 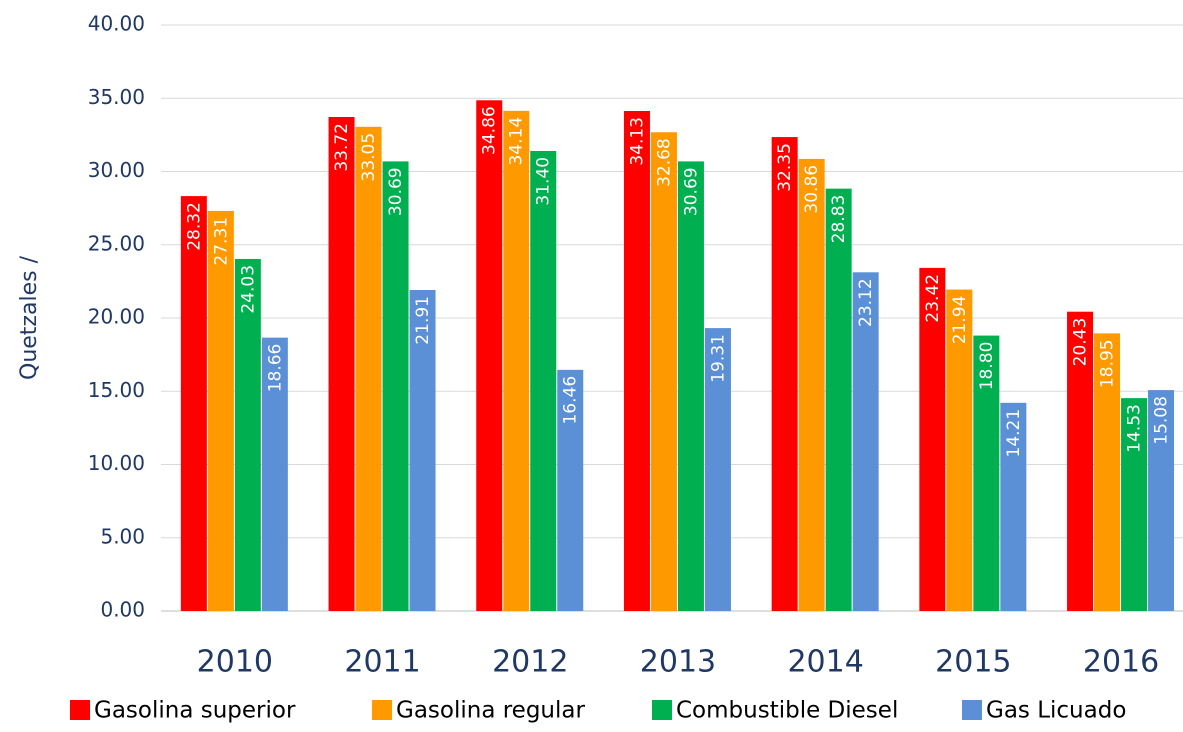 What do you see at coordinates (122, 536) in the screenshot?
I see `y-tick-label: 5.00` at bounding box center [122, 536].